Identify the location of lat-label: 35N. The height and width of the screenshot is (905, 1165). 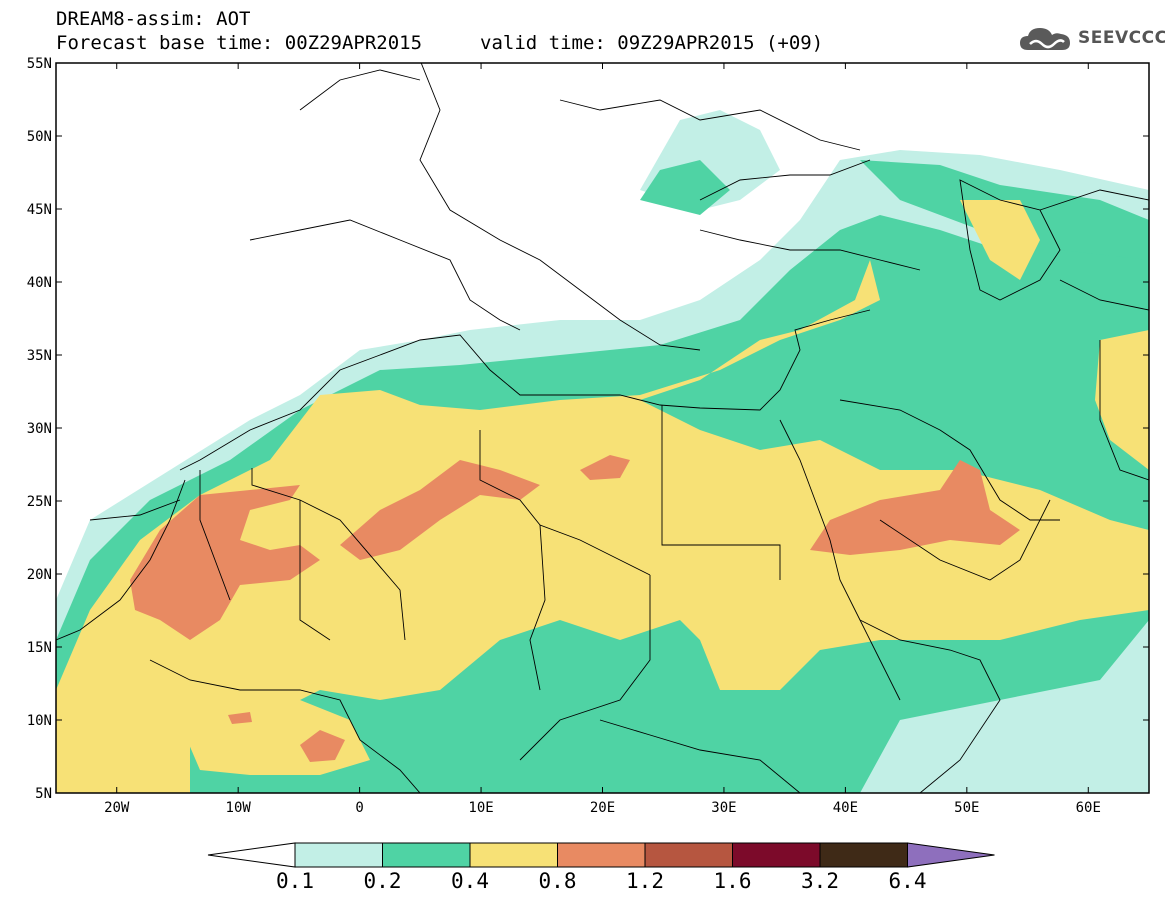
(39, 356).